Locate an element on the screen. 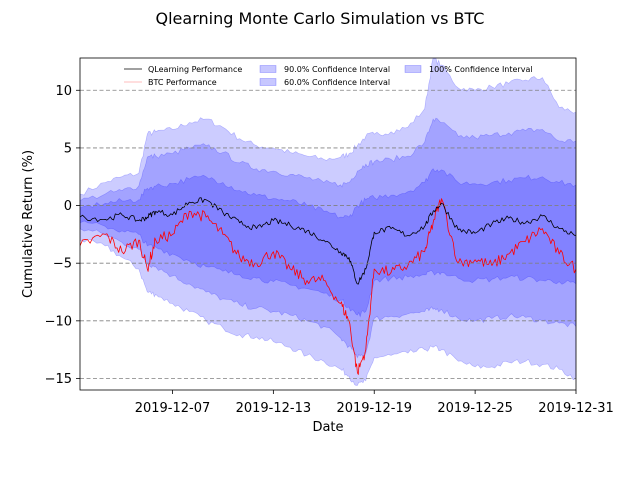  y-axis-label: Cumulative Return (%) is located at coordinates (28, 224).